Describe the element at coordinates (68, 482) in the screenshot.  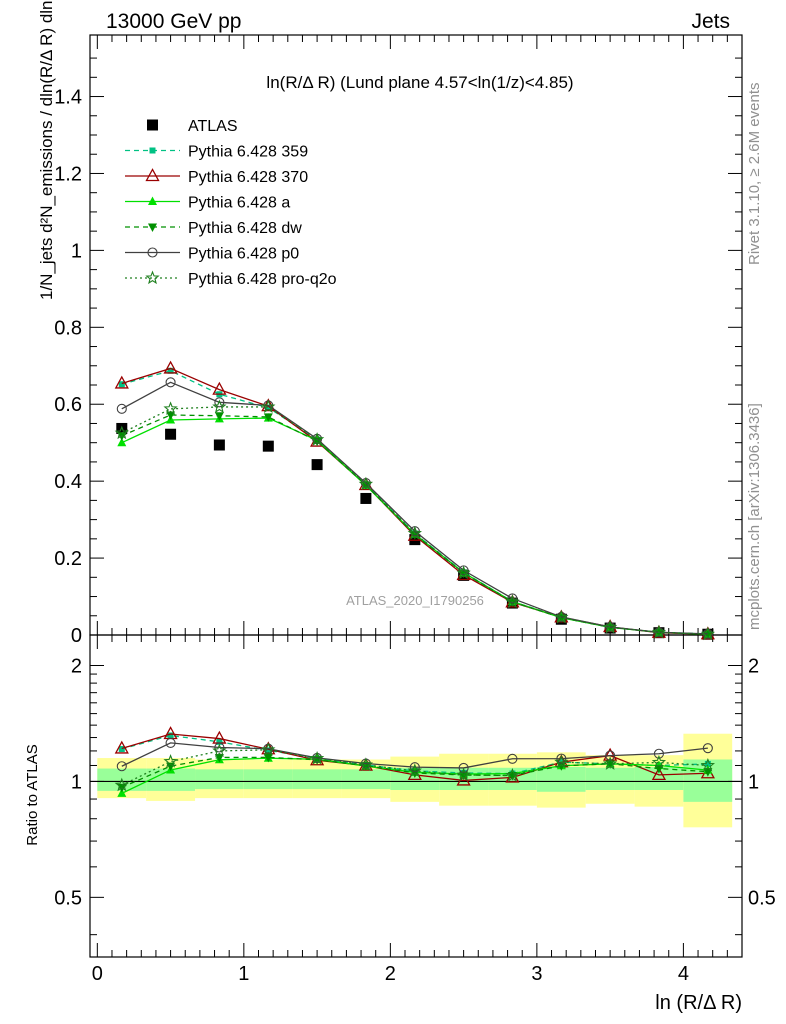
I see `main-y-tick-label: 0.4` at that location.